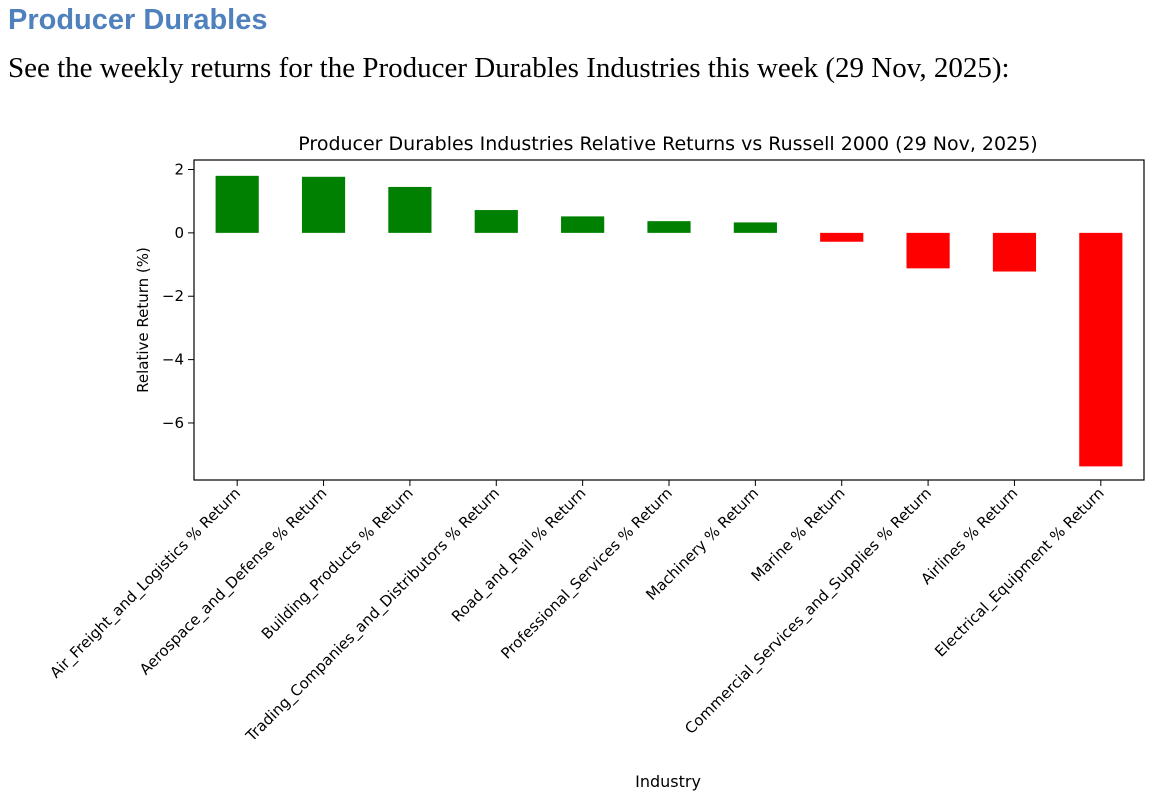 This screenshot has width=1152, height=800. I want to click on section-heading: Producer Durables, so click(138, 20).